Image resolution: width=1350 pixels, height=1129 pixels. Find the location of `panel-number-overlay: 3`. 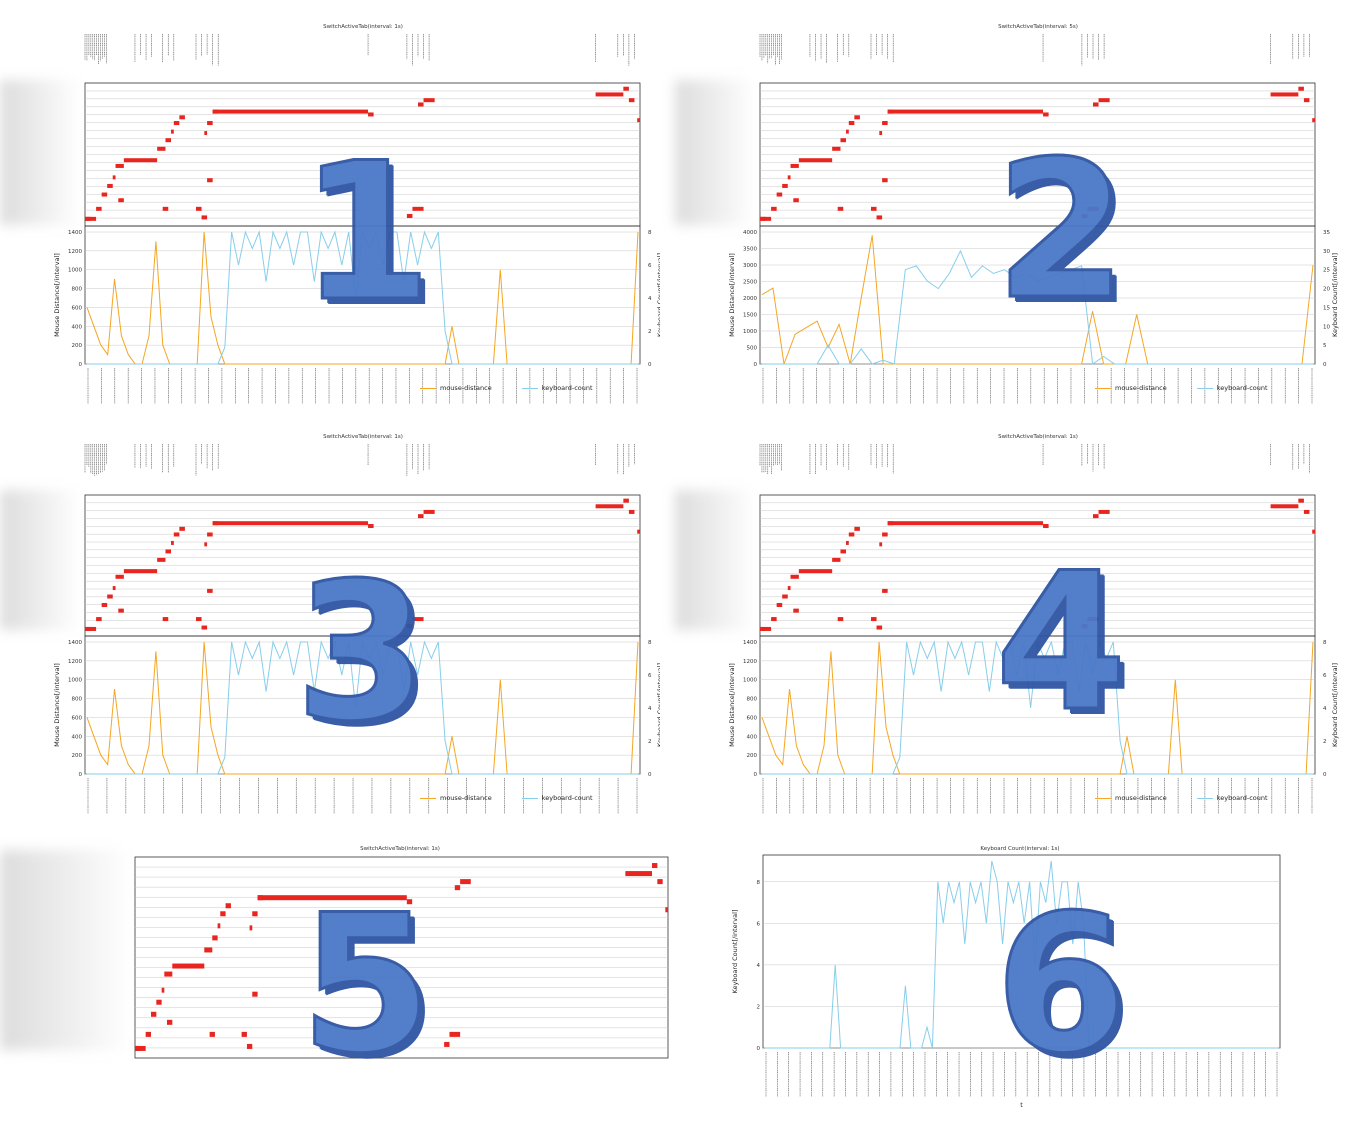

panel-number-overlay: 3 is located at coordinates (360, 652).